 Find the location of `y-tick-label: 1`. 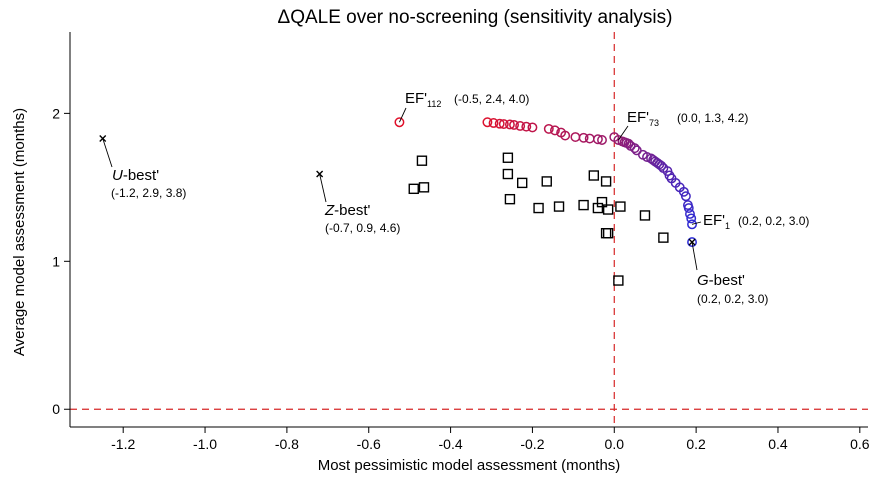

y-tick-label: 1 is located at coordinates (56, 261).